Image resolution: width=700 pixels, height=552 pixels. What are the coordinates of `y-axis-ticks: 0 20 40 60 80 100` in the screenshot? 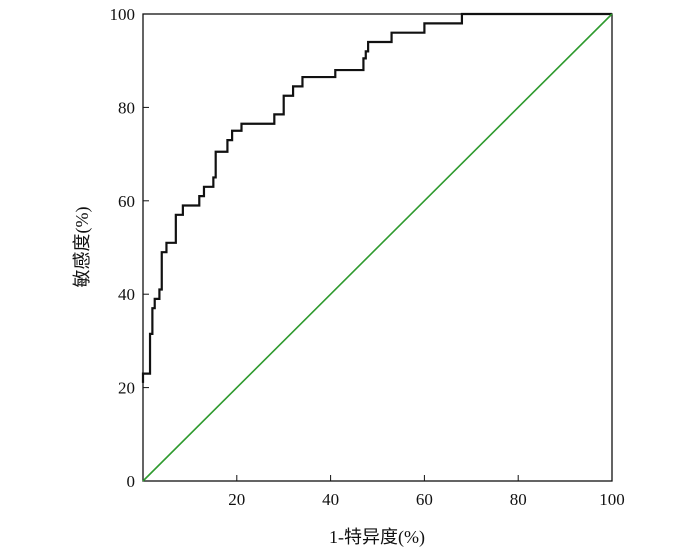 It's located at (129, 248).